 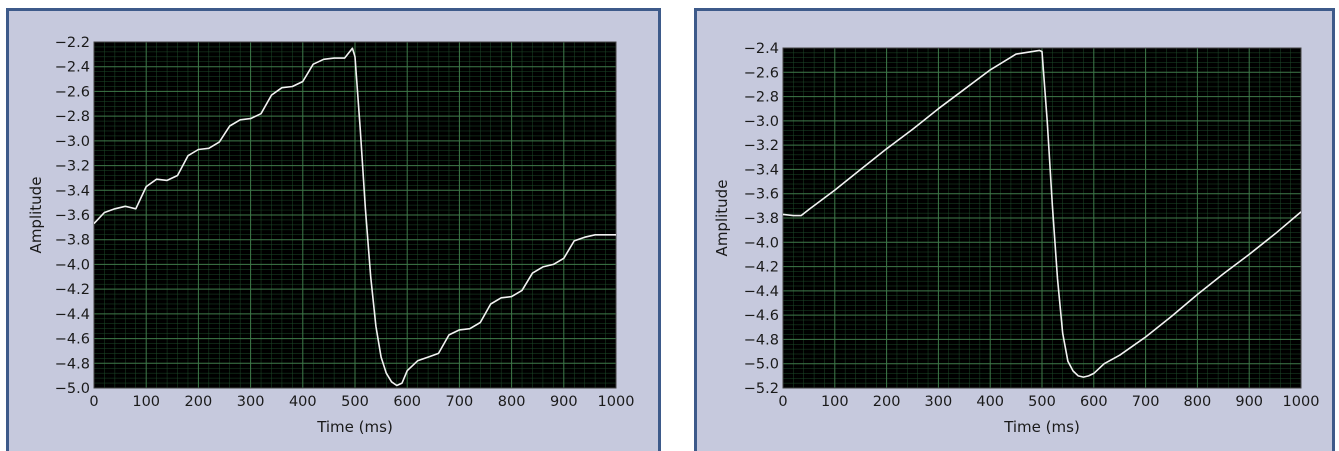 I want to click on y-tick-label: −5.2, so click(x=761, y=389).